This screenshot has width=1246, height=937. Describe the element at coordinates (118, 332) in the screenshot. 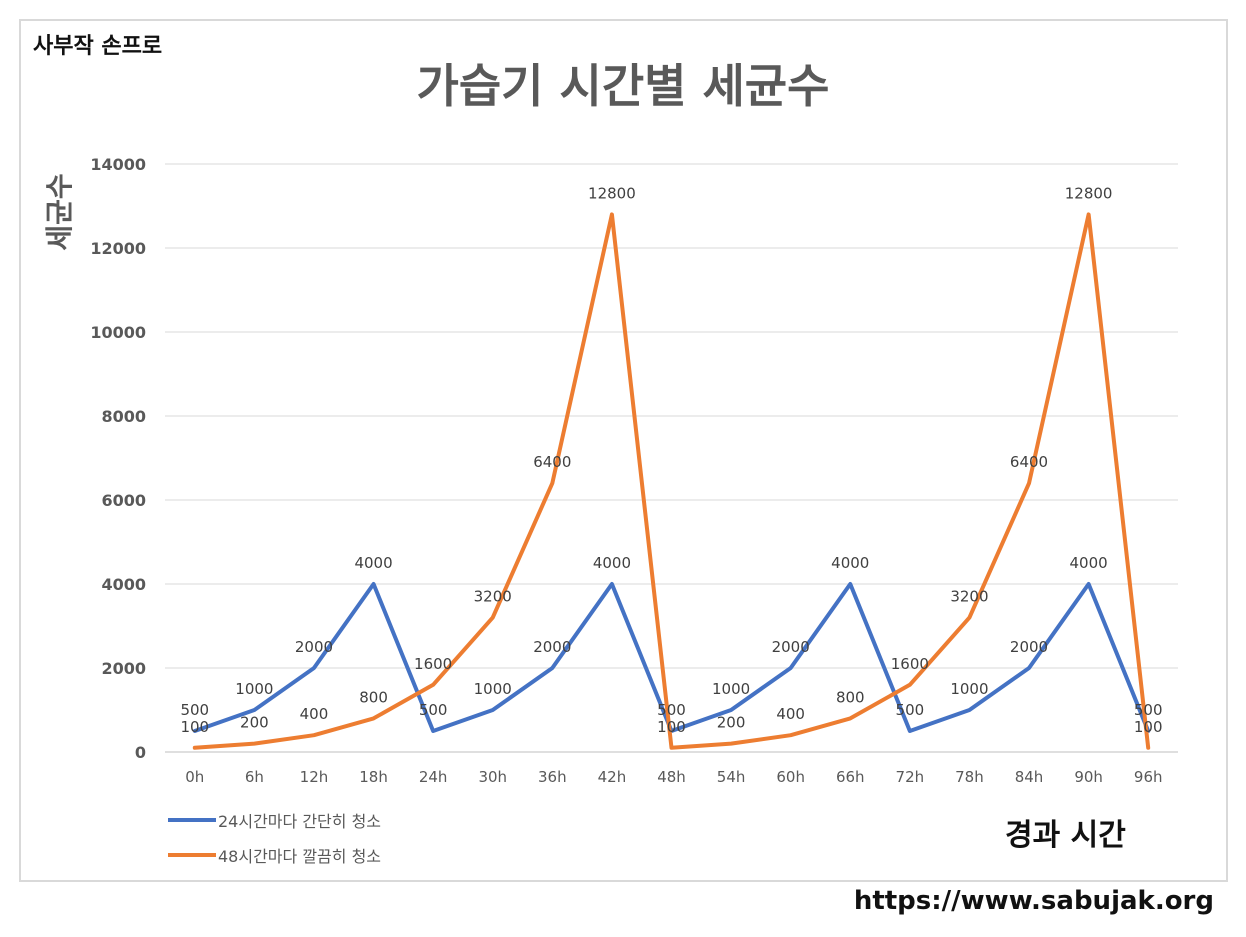

I see `y-tick-label: 10000` at that location.